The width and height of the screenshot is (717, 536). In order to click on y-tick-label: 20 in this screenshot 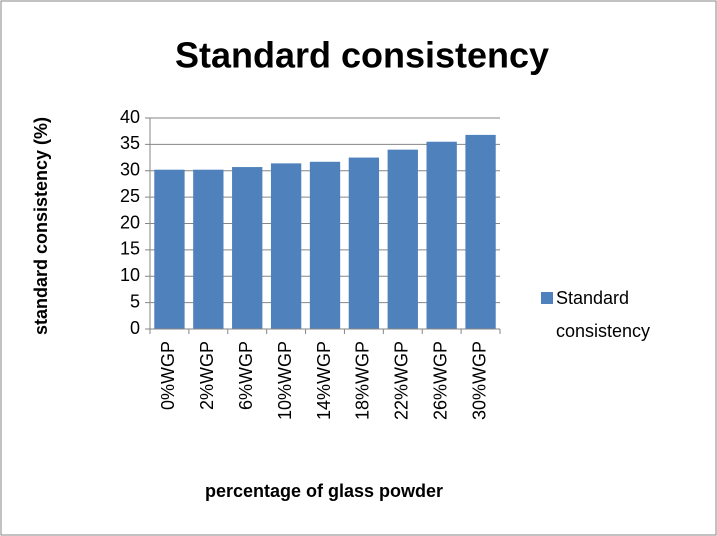, I will do `click(130, 222)`.